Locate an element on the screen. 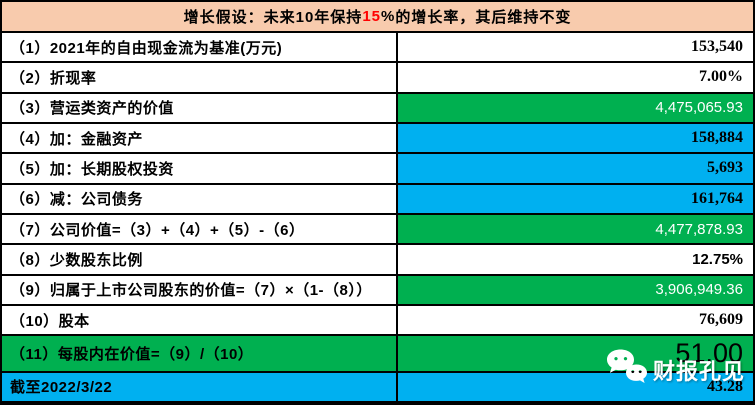 This screenshot has width=755, height=405. growth-assumption-header: 增长假设：未来10年保持 15% 的增长率，其后维持不变 is located at coordinates (377, 17).